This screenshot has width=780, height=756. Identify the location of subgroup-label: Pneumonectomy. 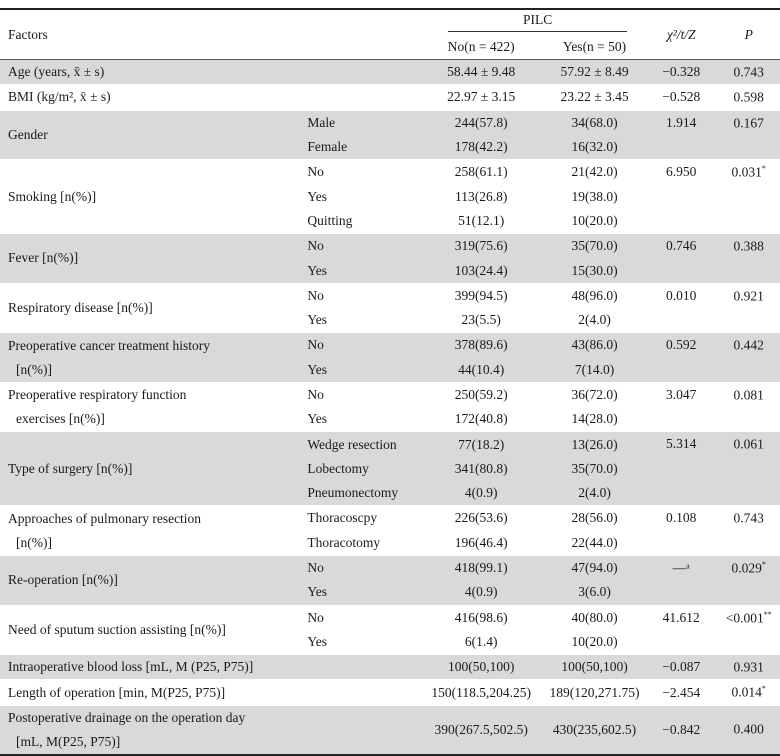
(362, 493).